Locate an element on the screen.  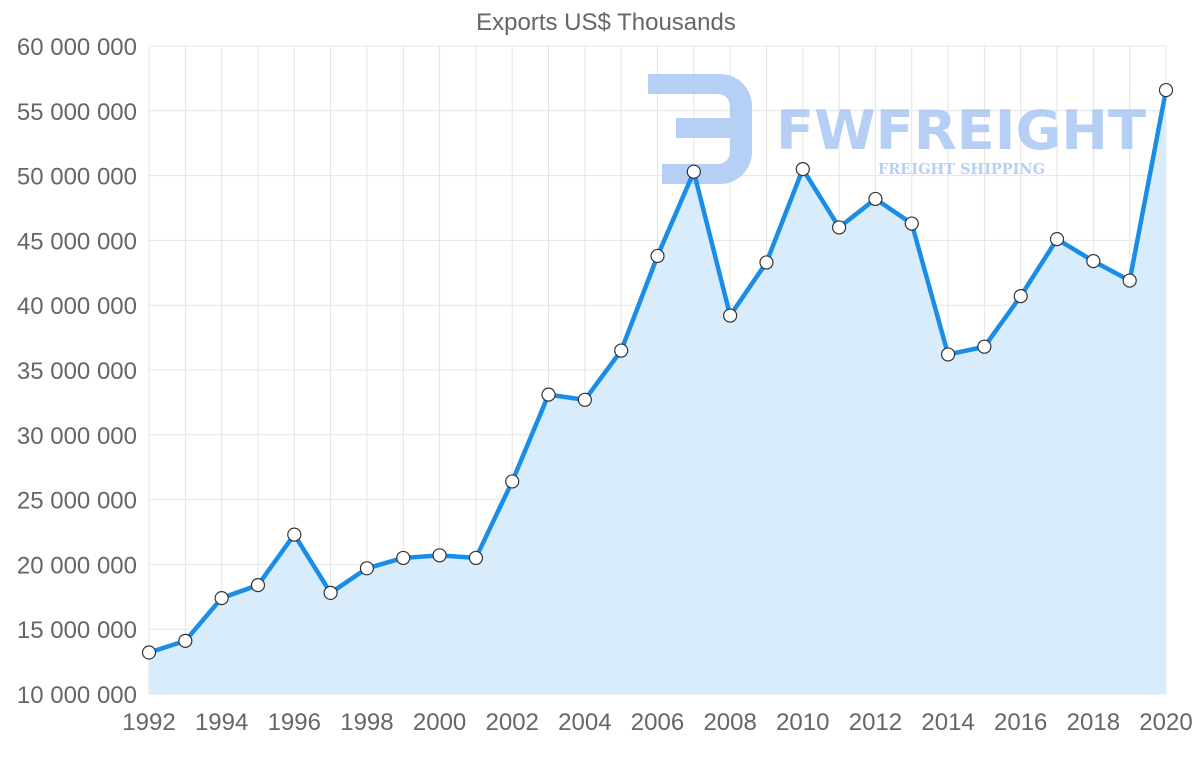
data-point: 1997: 17800000 is located at coordinates (330, 593).